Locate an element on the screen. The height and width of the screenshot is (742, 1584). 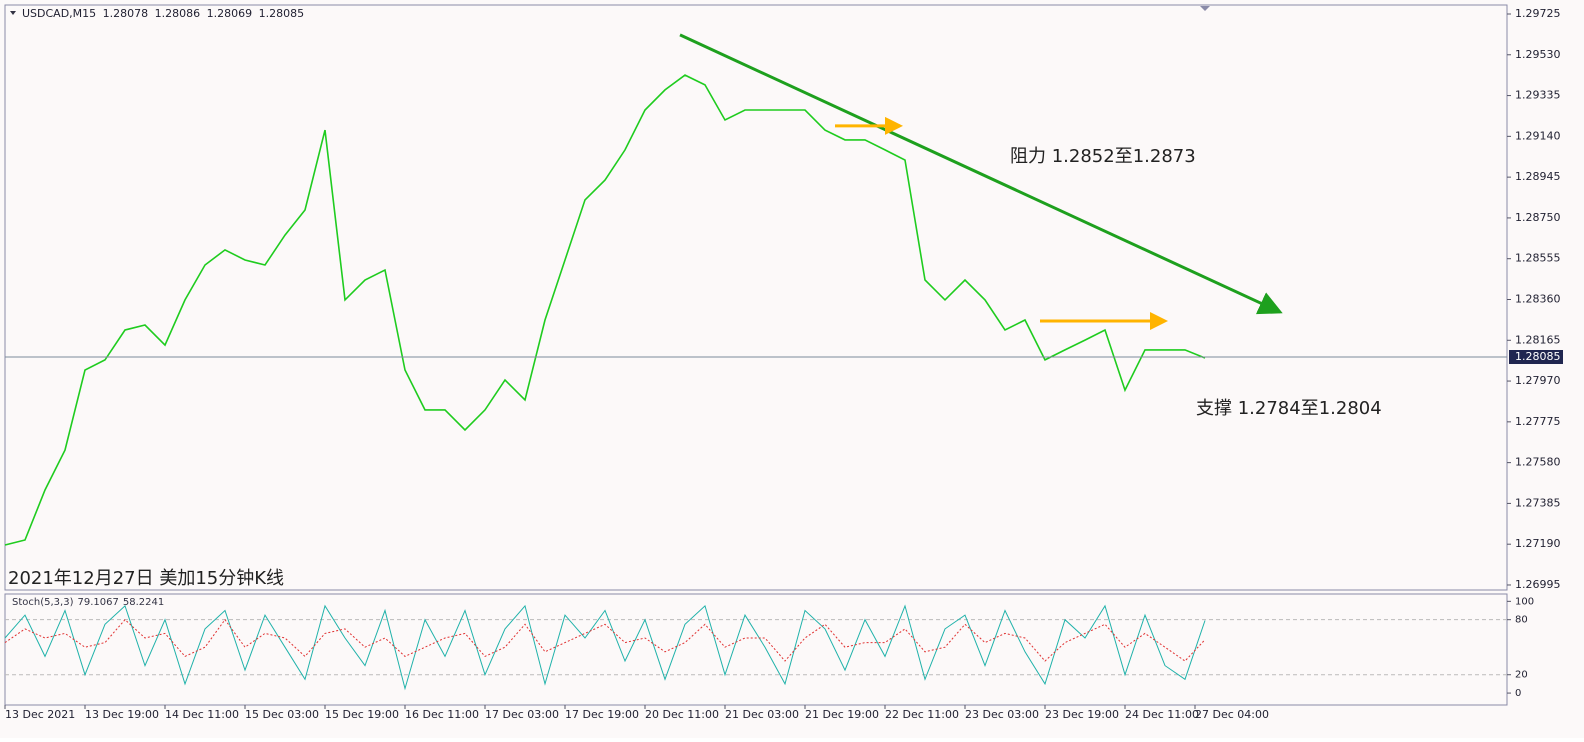
y-tick-label: 1.29140 is located at coordinates (1538, 135).